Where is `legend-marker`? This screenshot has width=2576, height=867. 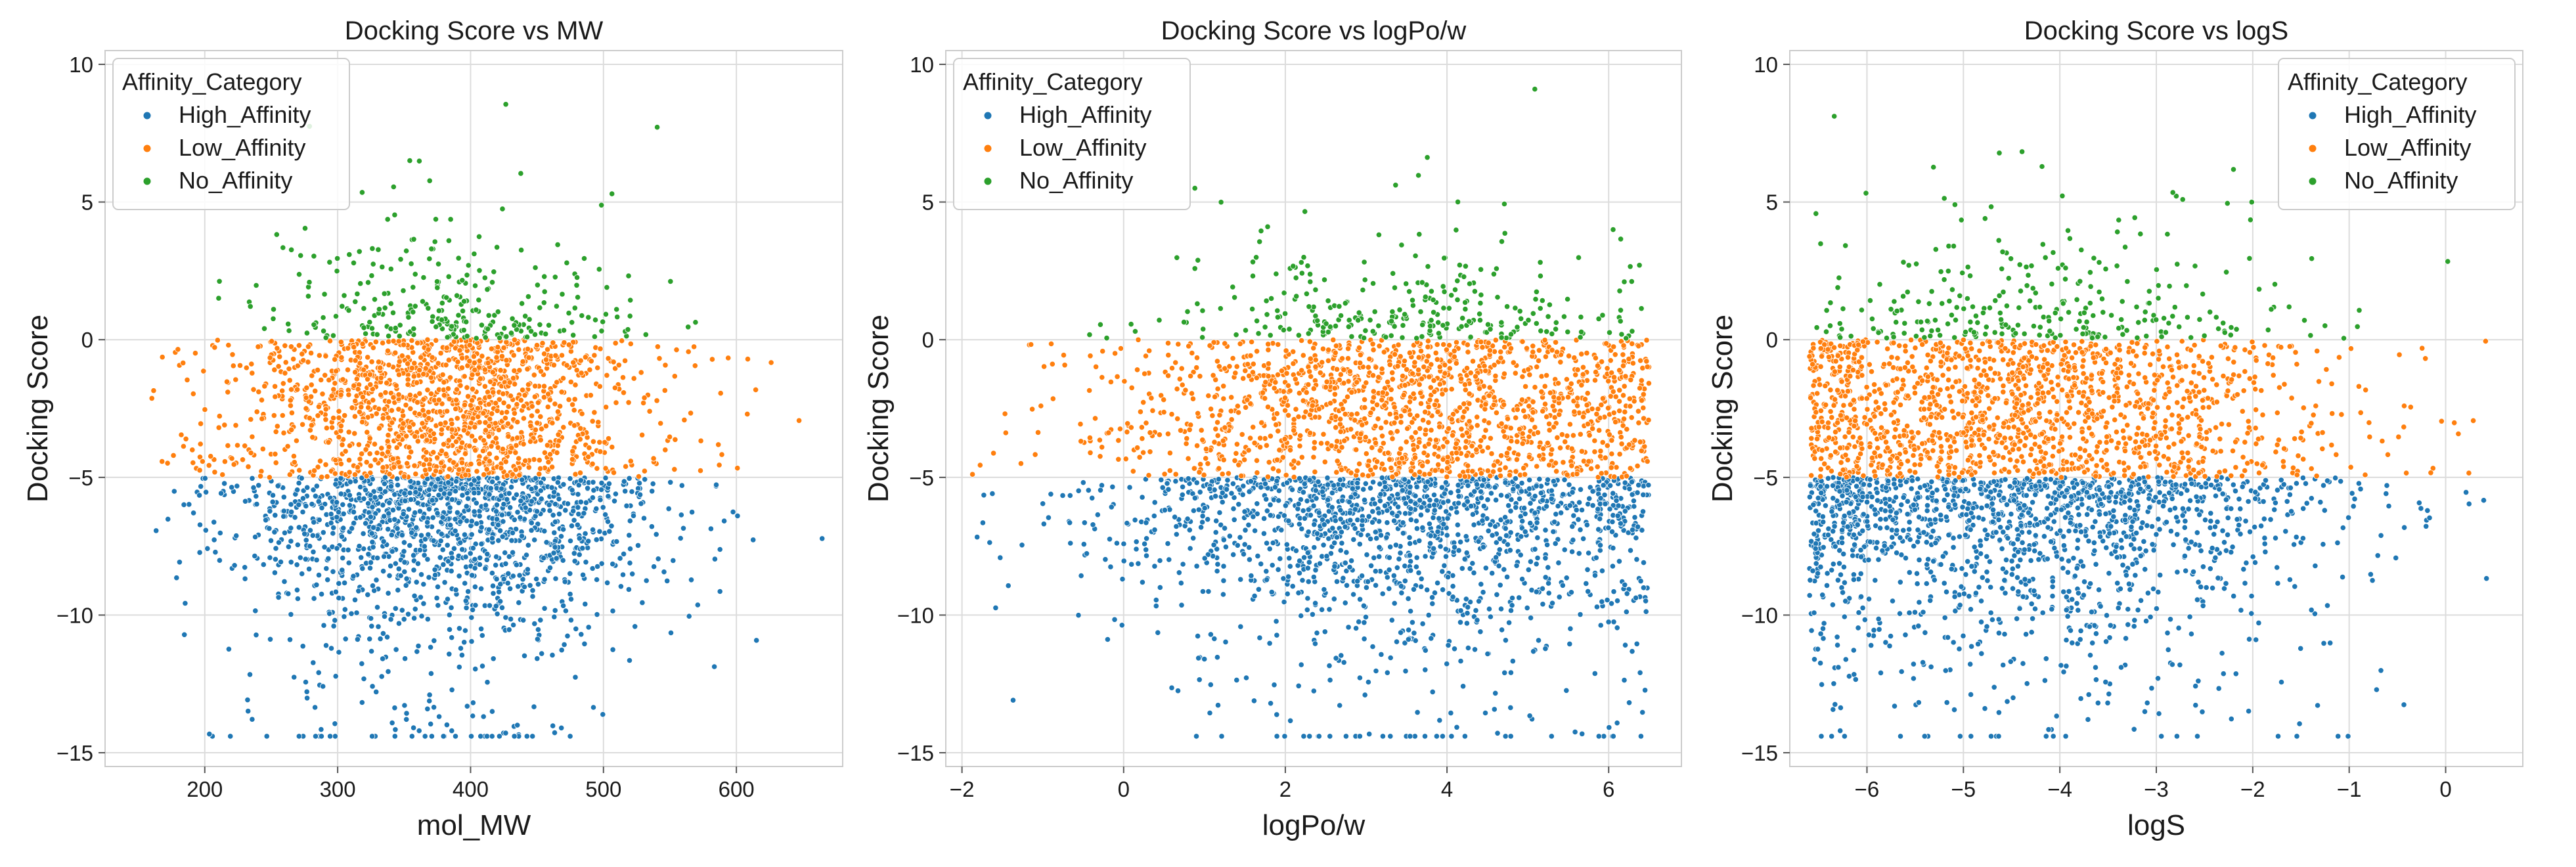
legend-marker is located at coordinates (147, 116).